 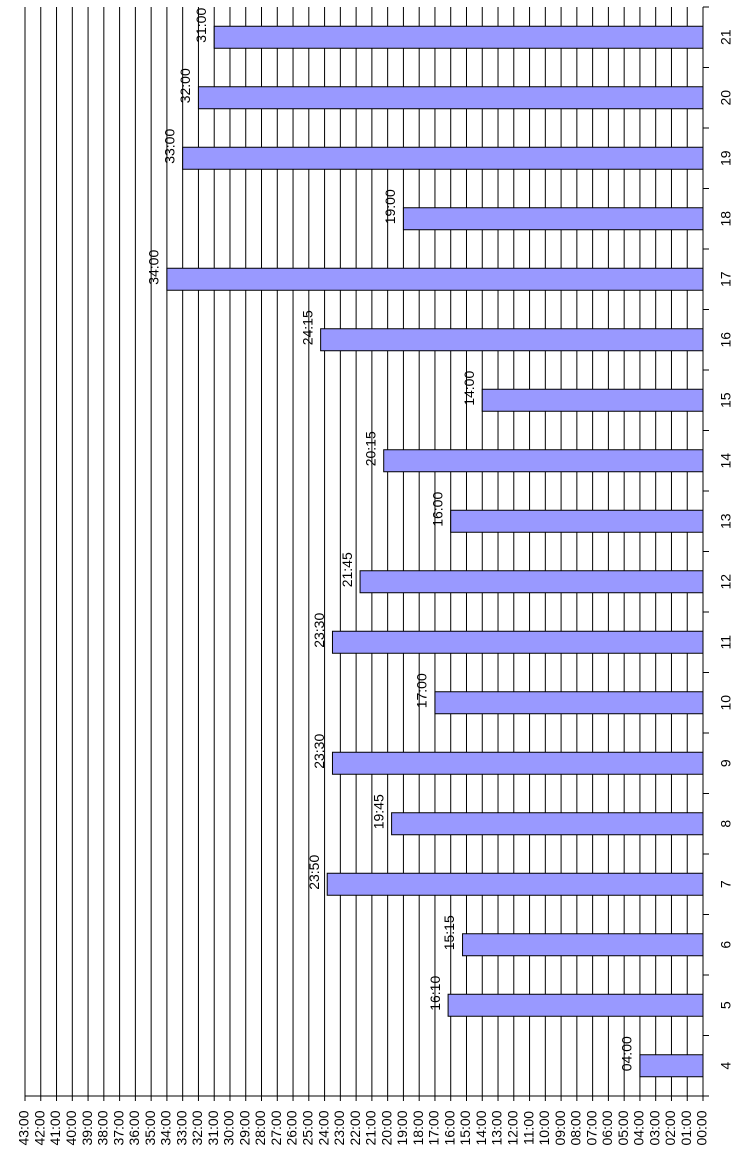 I want to click on x-tick-label: 36:00, so click(x=134, y=1127).